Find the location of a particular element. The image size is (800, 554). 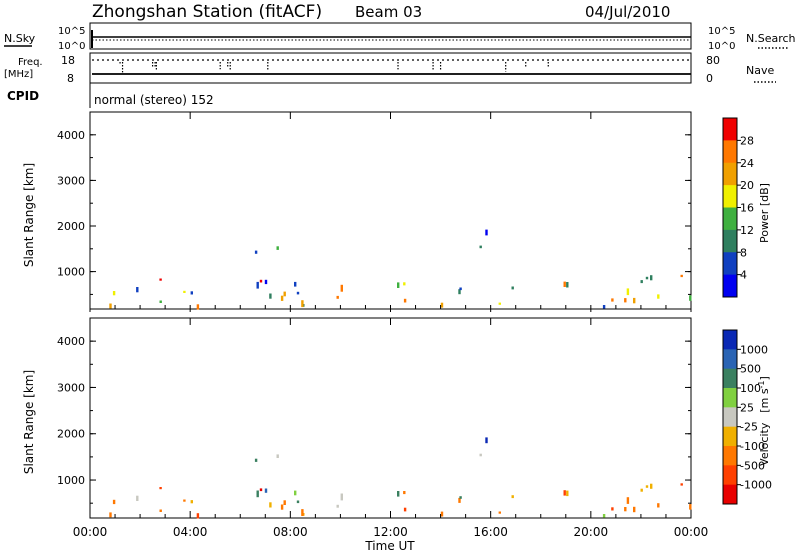

xtick-label: 00:00 is located at coordinates (691, 532).